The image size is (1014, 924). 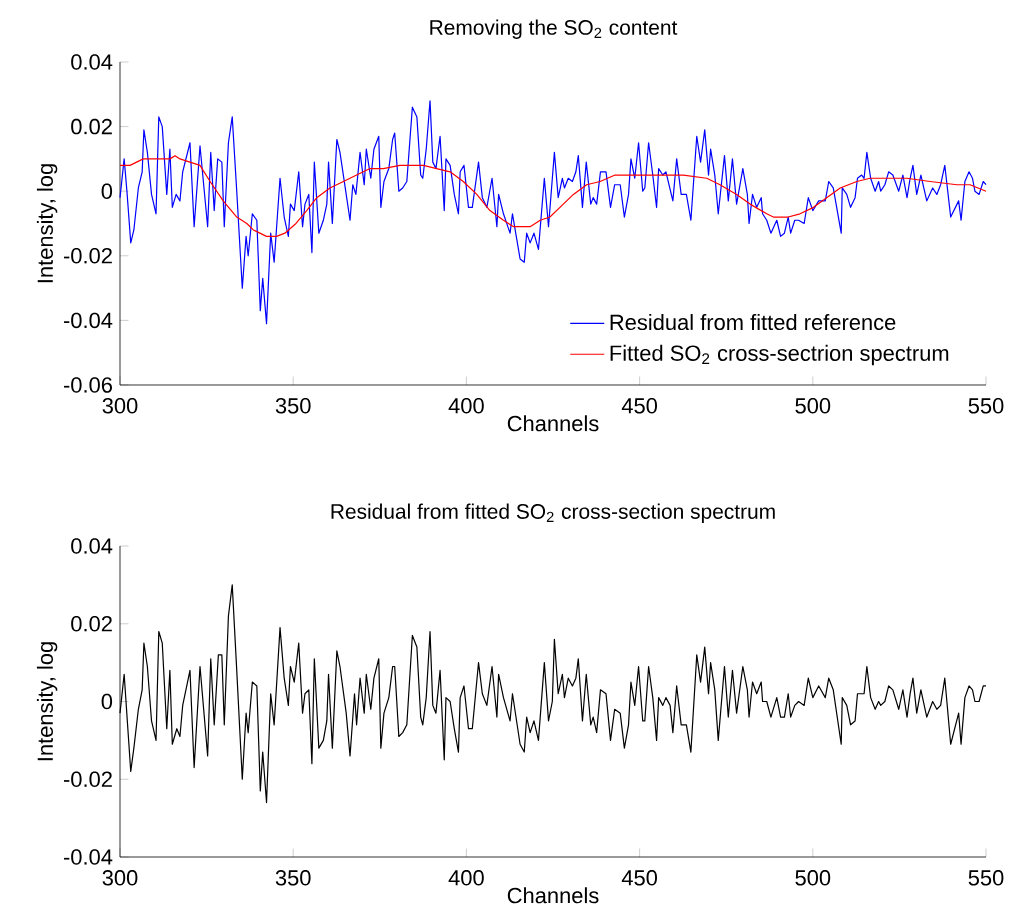 What do you see at coordinates (753, 322) in the screenshot?
I see `legend-label: Residual from fitted reference` at bounding box center [753, 322].